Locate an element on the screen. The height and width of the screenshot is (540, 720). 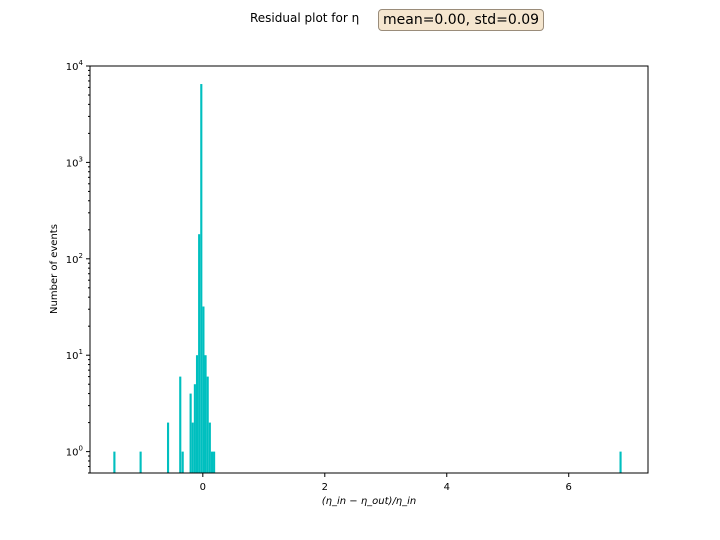
x-tick-label: 2 is located at coordinates (325, 487).